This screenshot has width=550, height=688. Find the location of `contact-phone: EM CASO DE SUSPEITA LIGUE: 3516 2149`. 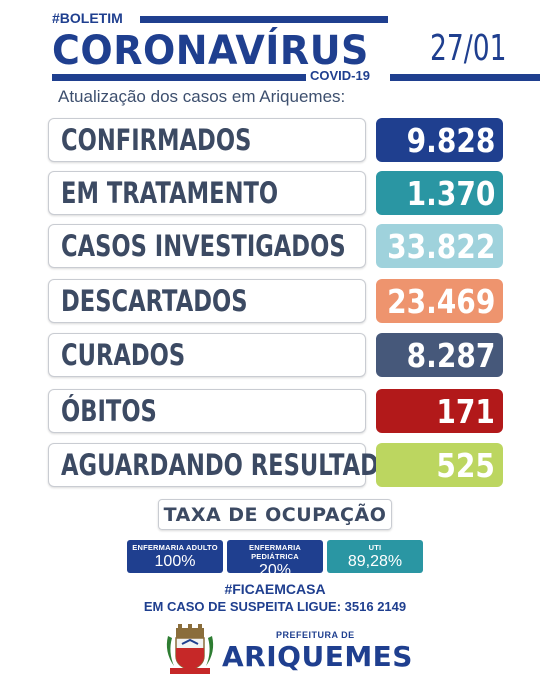

contact-phone: EM CASO DE SUSPEITA LIGUE: 3516 2149 is located at coordinates (275, 606).